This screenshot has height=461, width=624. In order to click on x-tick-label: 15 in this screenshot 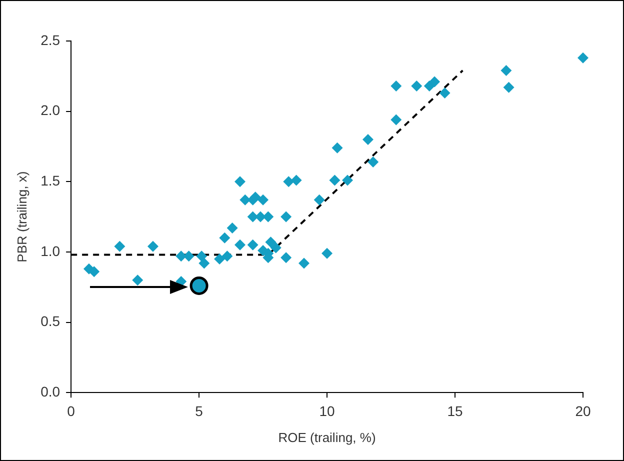, I will do `click(455, 410)`.